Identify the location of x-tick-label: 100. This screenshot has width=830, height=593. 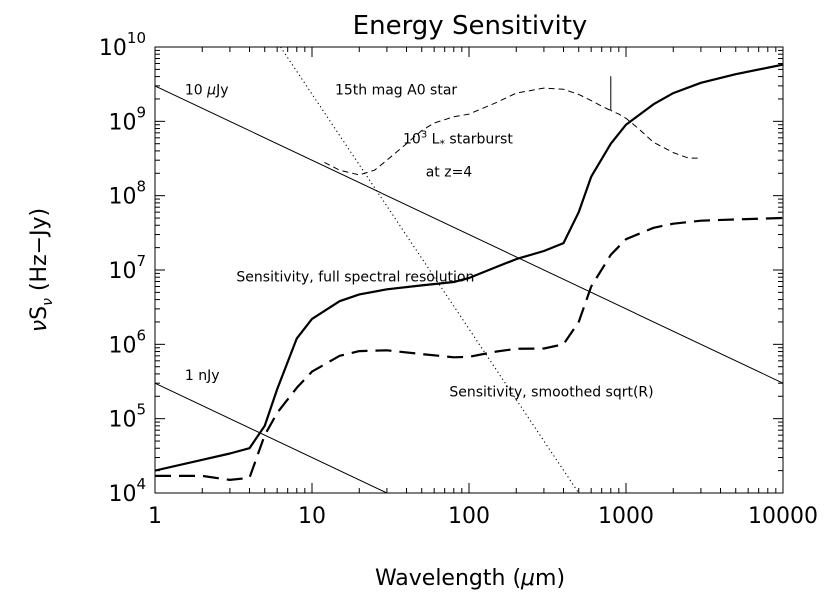
(469, 516).